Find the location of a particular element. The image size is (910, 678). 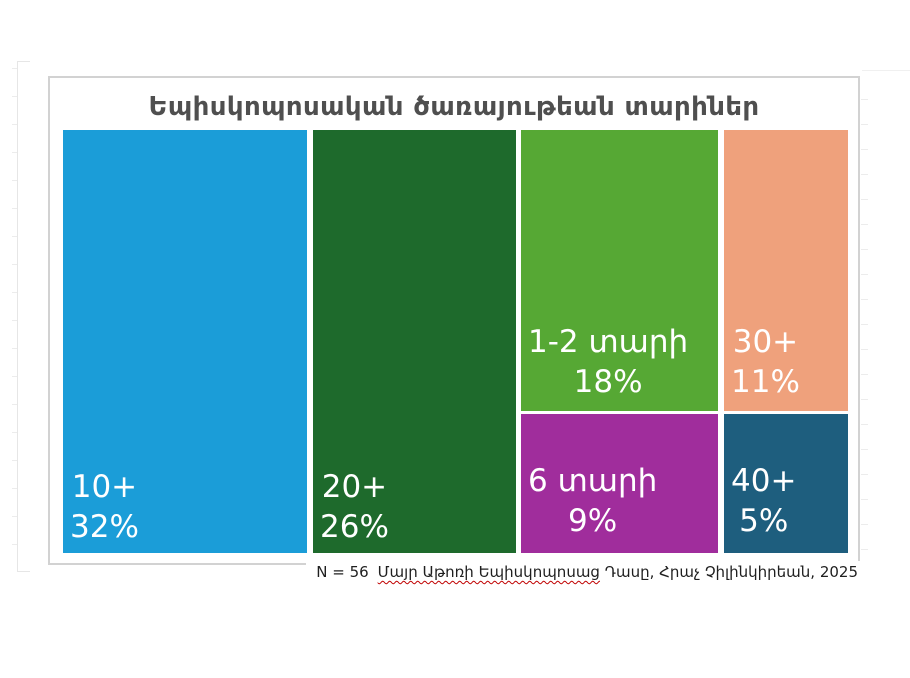

source-text-spellchecked: Մայր Աթոռի Եպիսկոպոսաց is located at coordinates (488, 572).